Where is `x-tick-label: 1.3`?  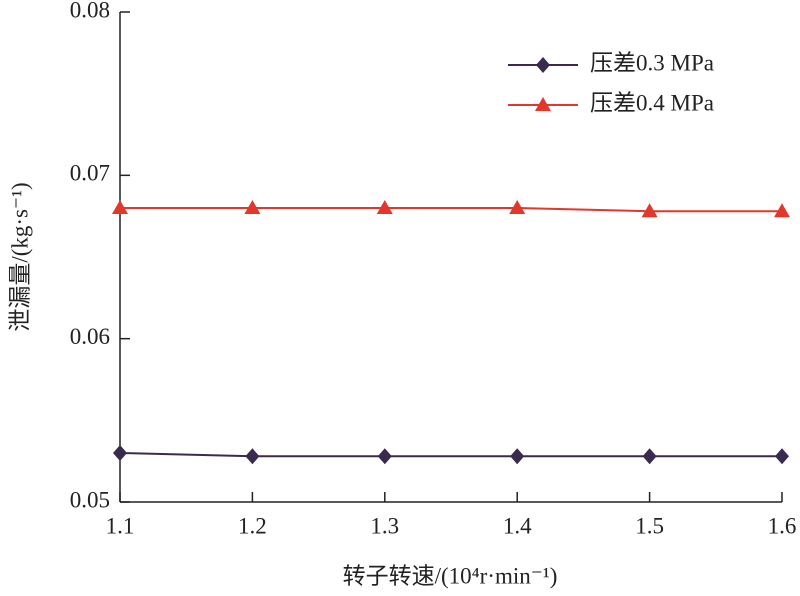
x-tick-label: 1.3 is located at coordinates (384, 525).